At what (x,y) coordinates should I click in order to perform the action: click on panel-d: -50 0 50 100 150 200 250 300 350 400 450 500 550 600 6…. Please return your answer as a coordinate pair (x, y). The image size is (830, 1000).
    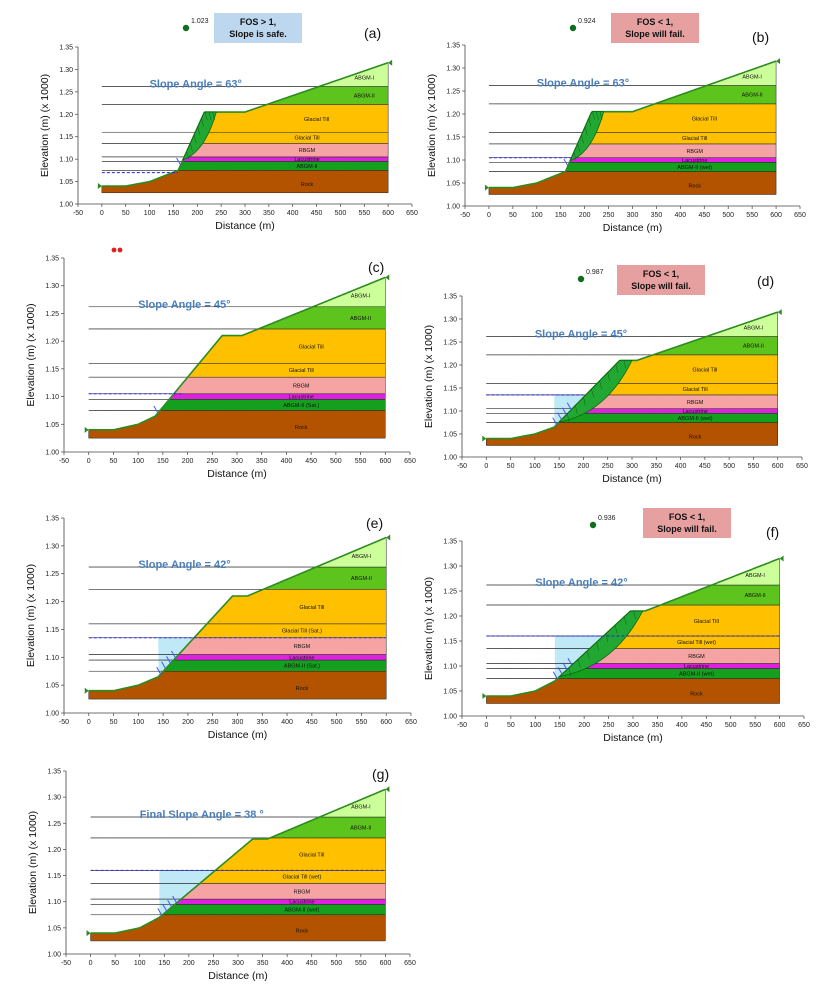
    Looking at the image, I should click on (615, 375).